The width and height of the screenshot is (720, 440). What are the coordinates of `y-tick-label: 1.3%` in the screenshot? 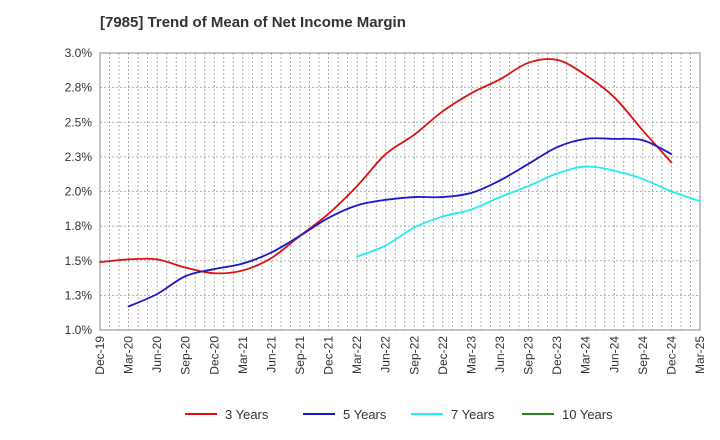 It's located at (79, 295).